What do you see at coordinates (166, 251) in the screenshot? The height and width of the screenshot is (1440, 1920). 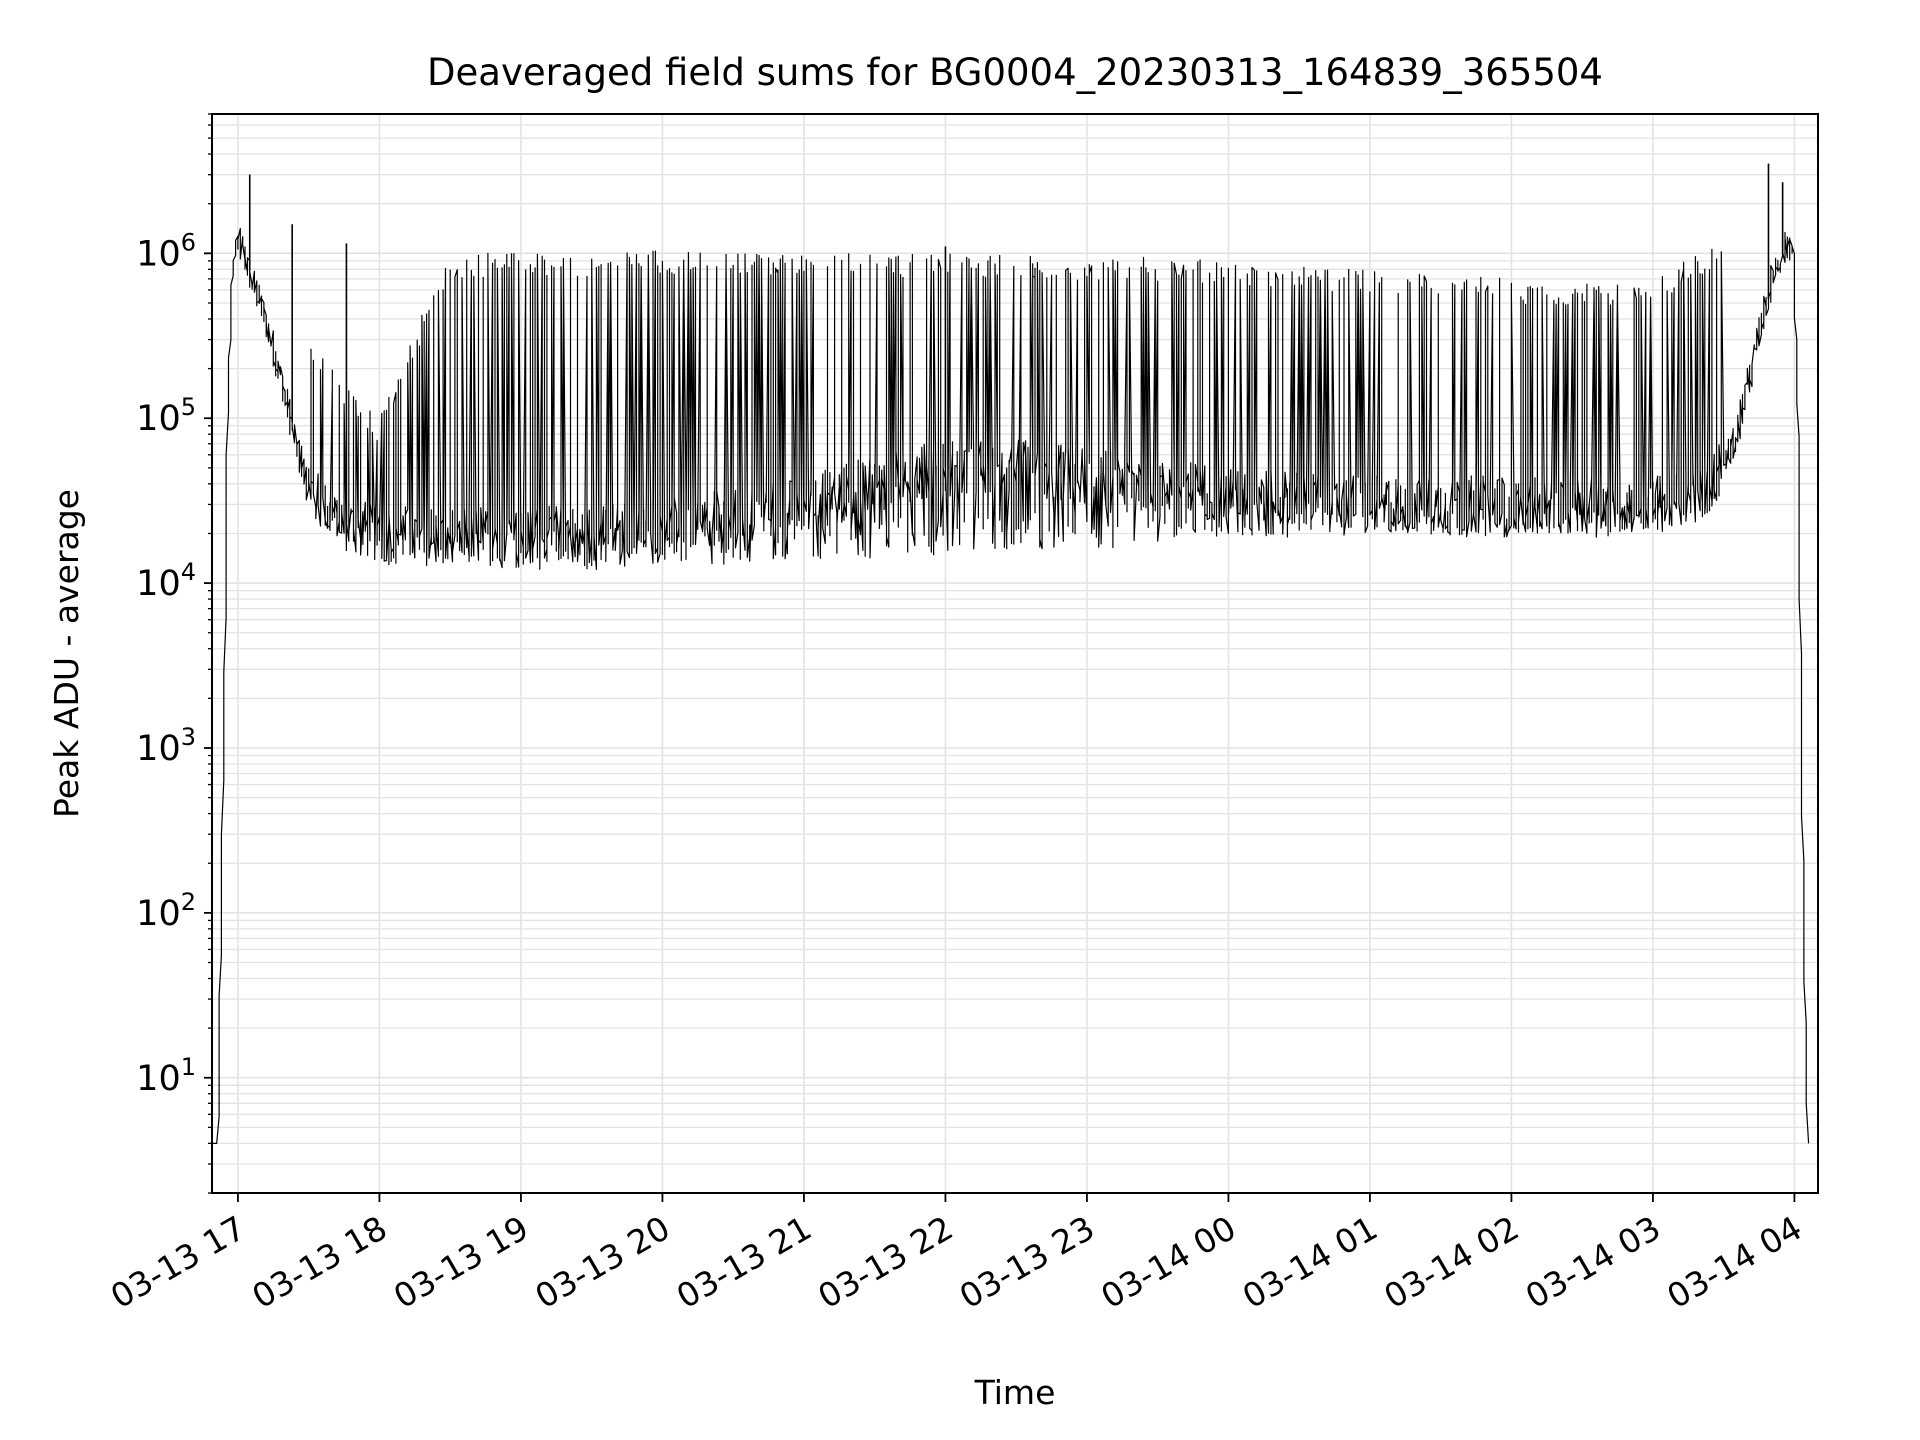 I see `y-tick-label: 10⁶` at bounding box center [166, 251].